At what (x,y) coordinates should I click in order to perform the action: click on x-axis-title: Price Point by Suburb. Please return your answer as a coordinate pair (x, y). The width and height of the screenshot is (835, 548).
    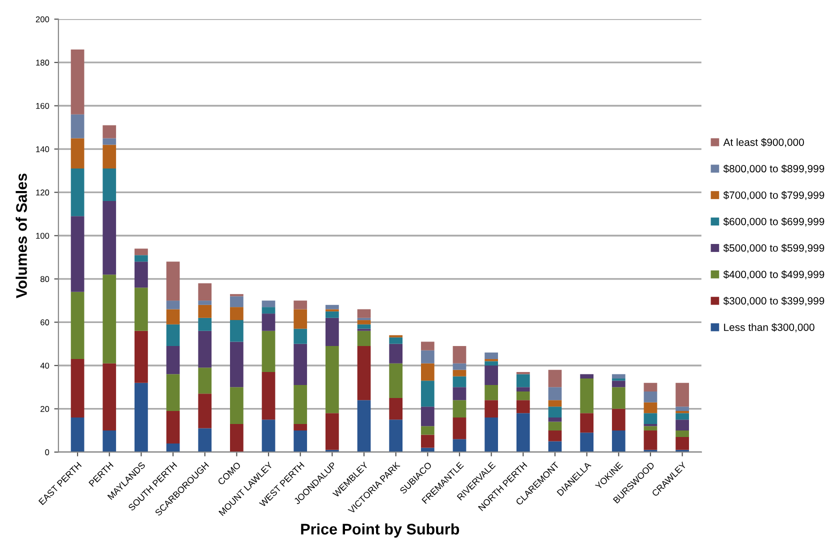
    Looking at the image, I should click on (380, 530).